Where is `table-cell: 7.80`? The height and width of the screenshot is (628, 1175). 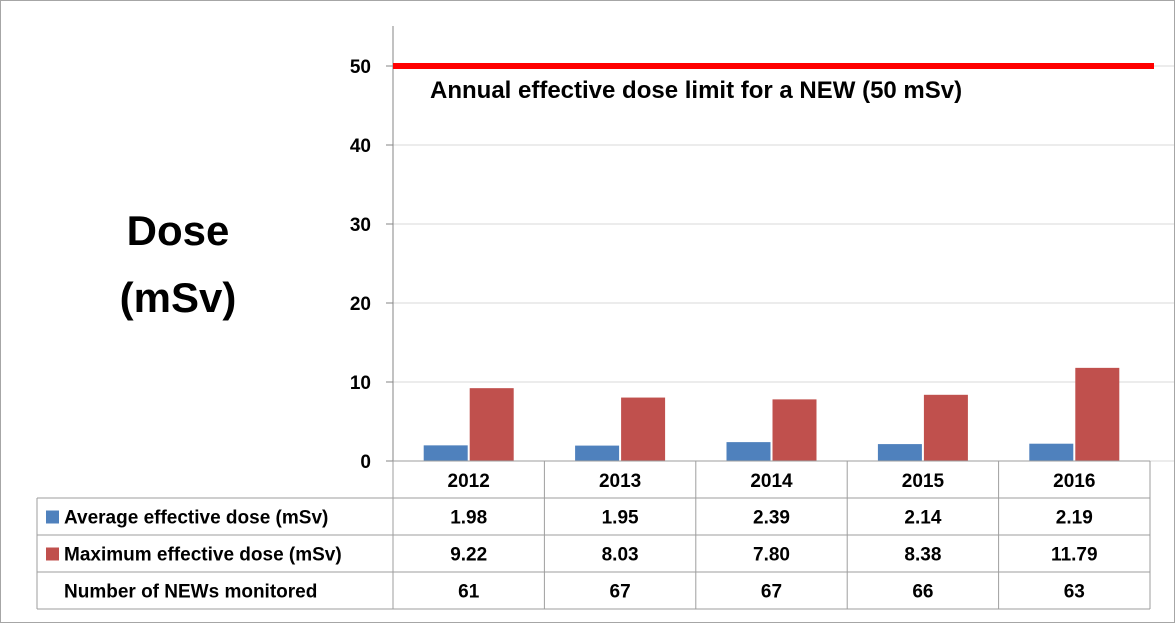
table-cell: 7.80 is located at coordinates (771, 555).